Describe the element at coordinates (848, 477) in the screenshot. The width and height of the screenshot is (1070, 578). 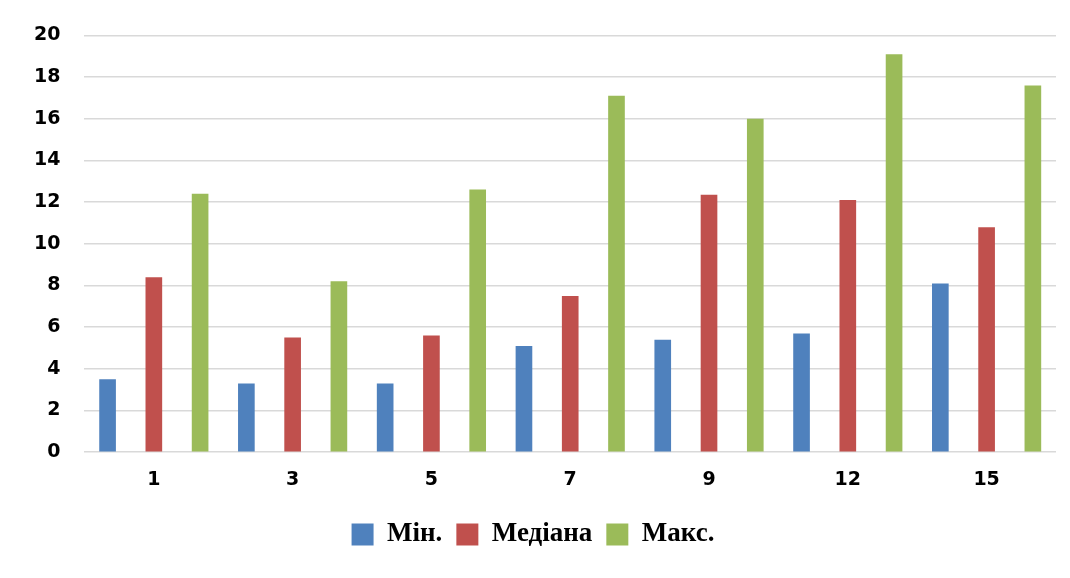
I see `x-tick-label: 12` at that location.